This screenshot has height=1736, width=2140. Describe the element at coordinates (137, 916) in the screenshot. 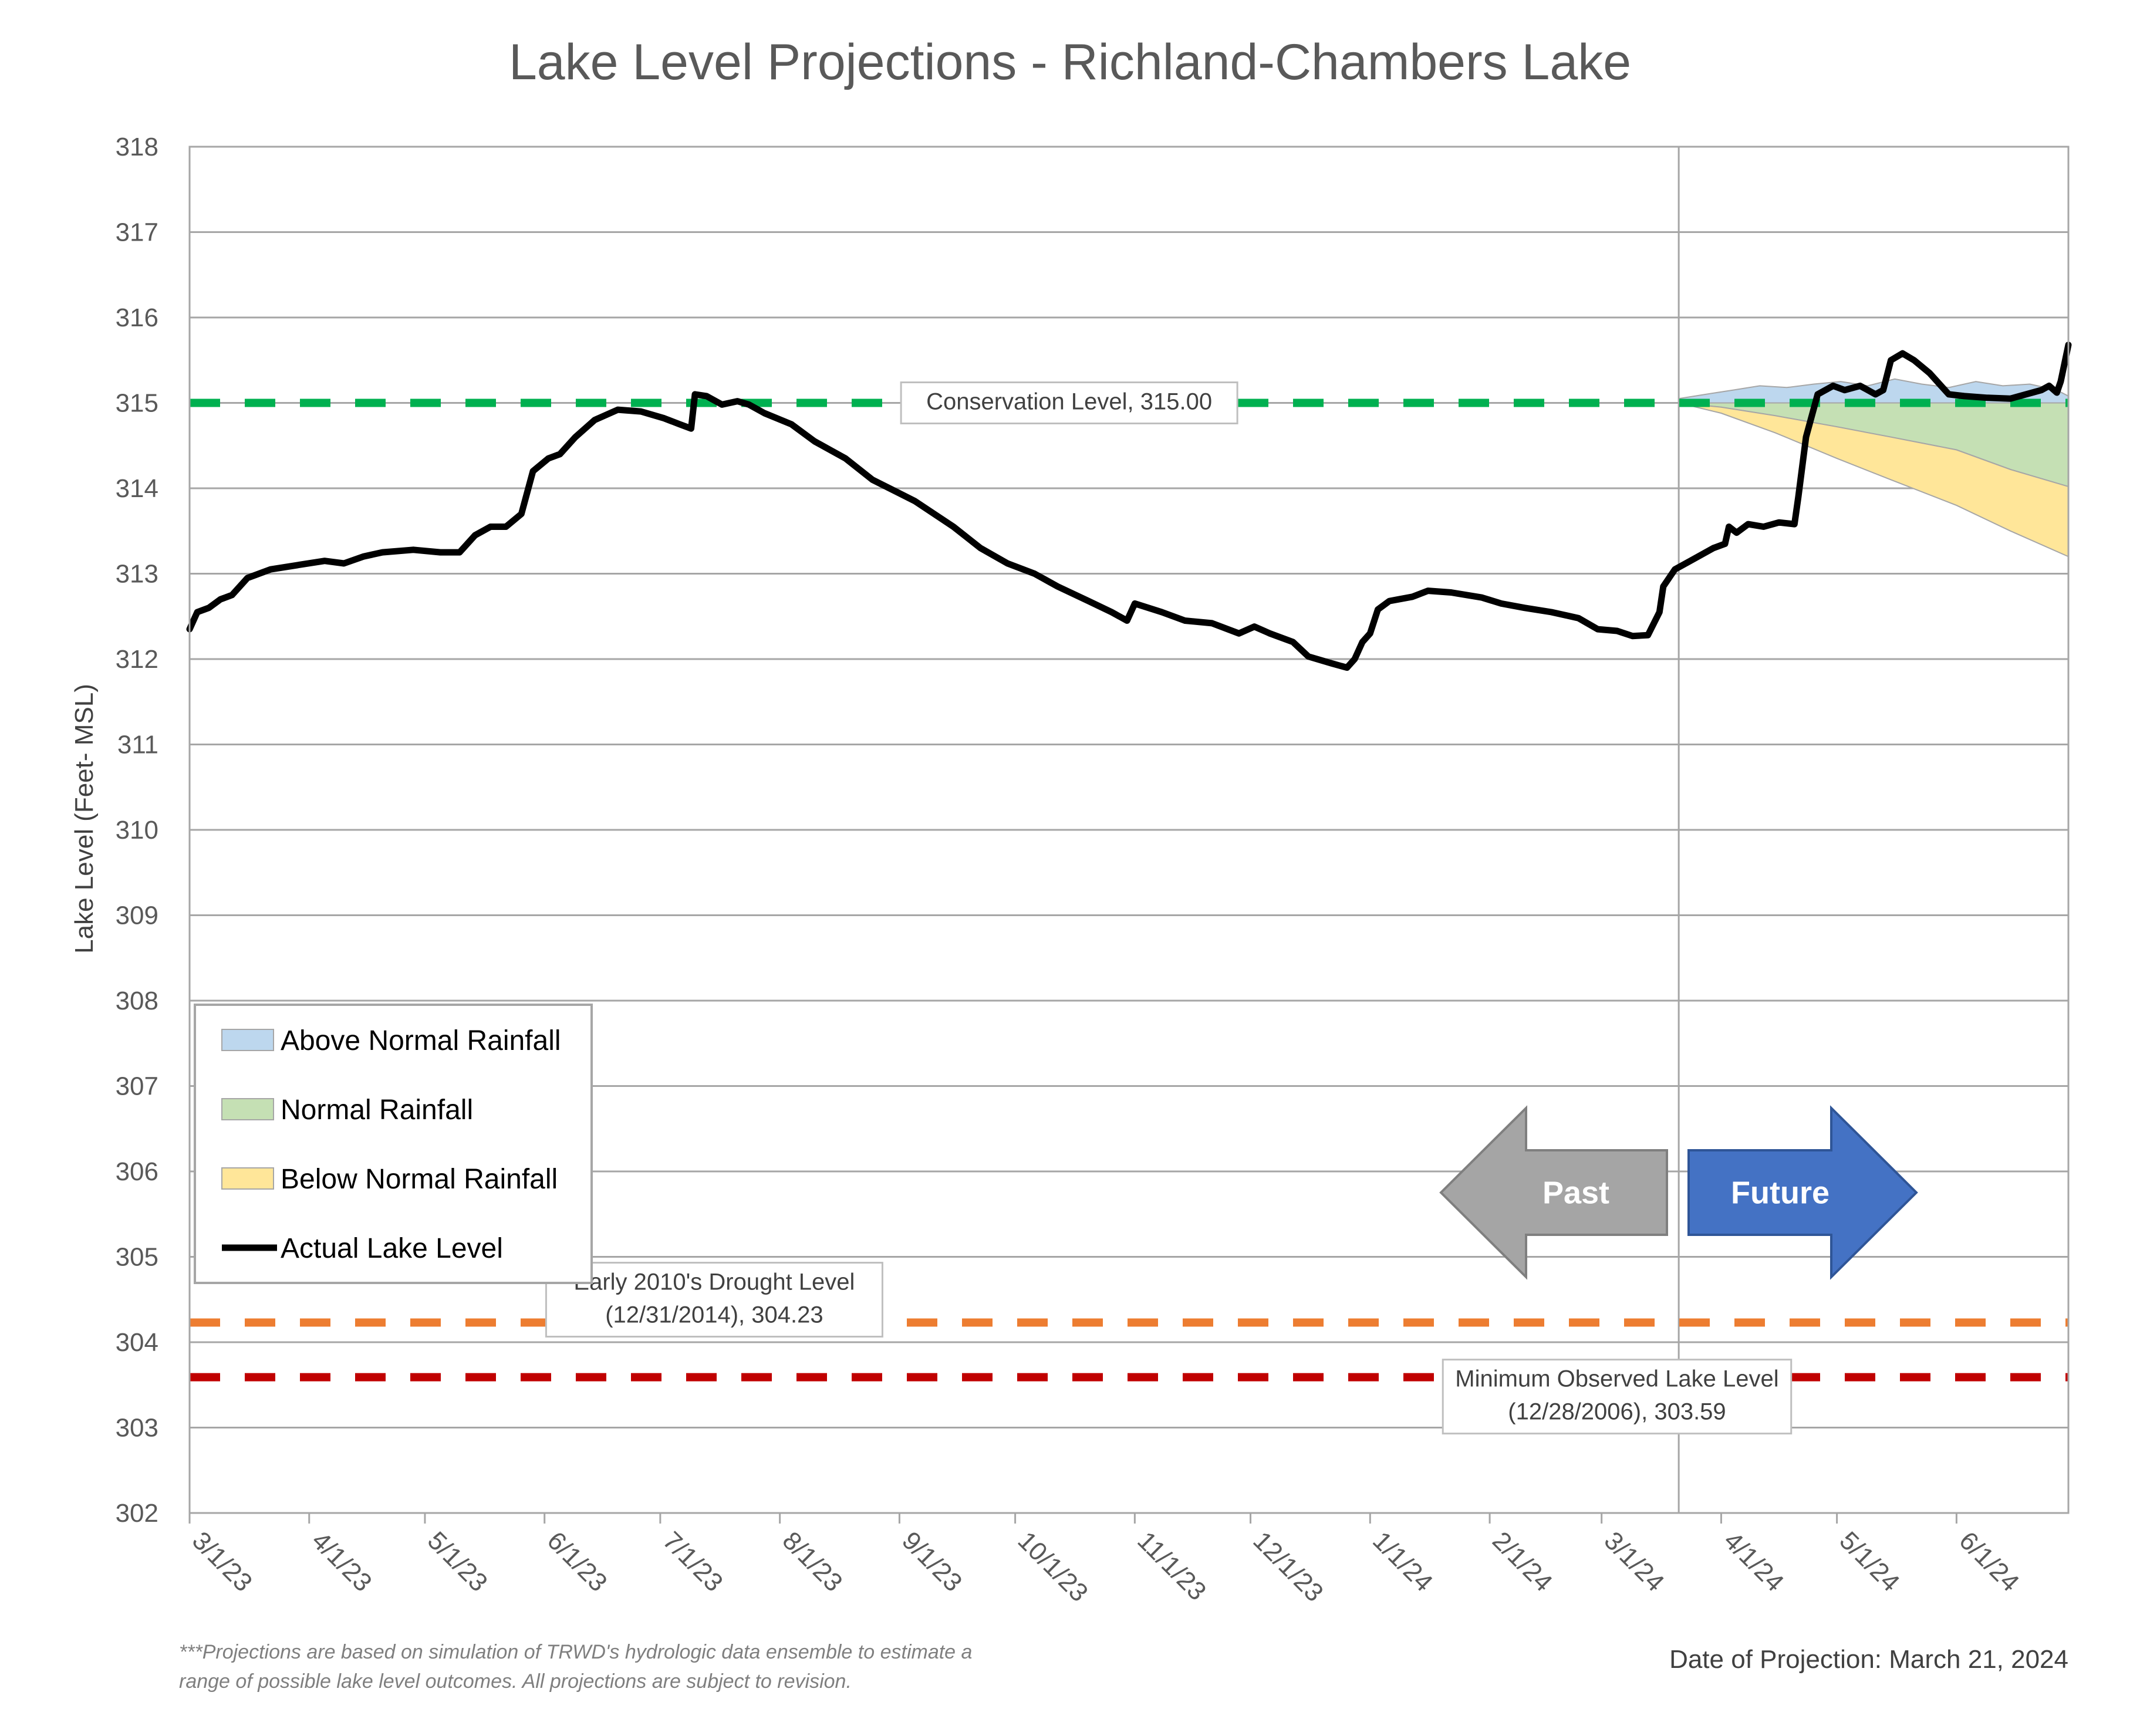

I see `y-tick-label-309: 309` at that location.